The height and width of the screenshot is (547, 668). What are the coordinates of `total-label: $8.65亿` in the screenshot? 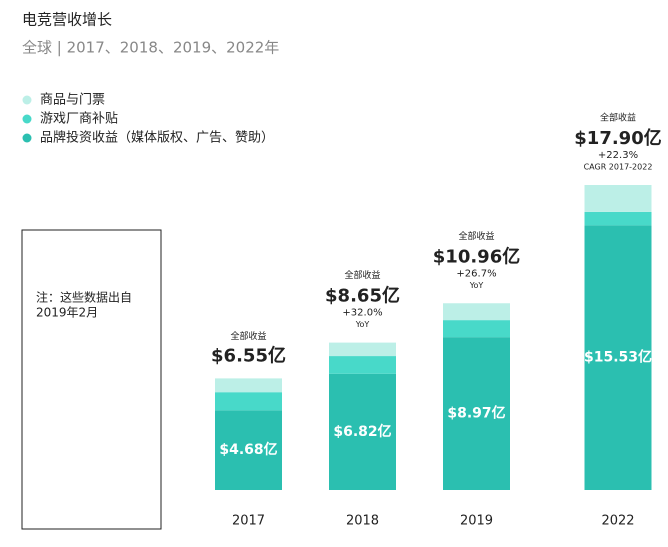 It's located at (362, 296).